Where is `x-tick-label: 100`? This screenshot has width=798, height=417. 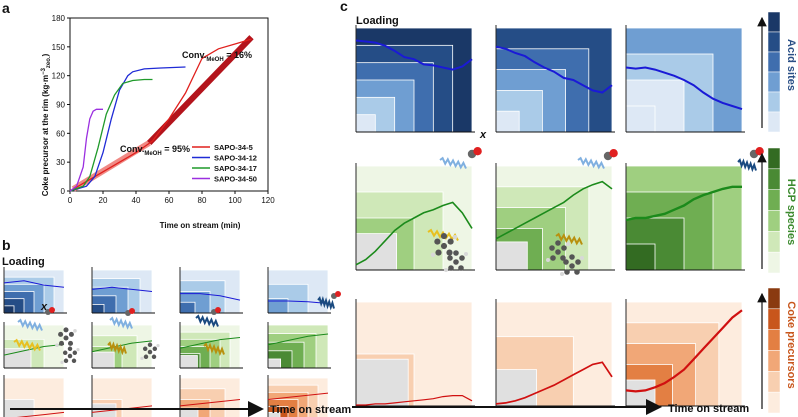
x-tick-label: 100 is located at coordinates (235, 200).